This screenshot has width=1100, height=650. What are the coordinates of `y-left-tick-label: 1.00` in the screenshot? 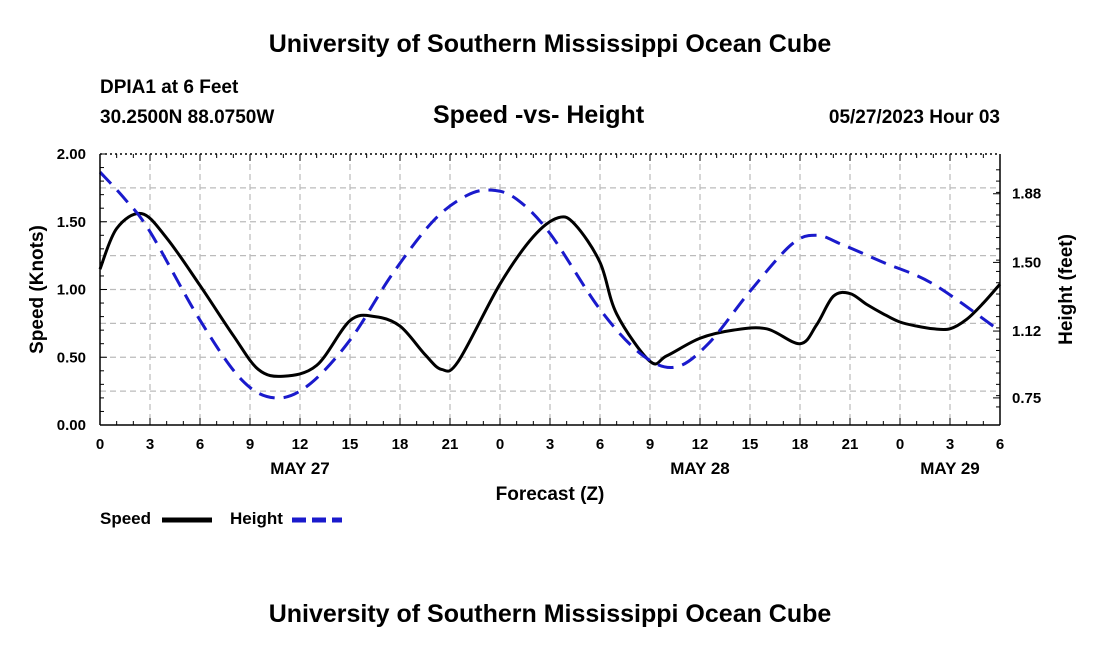 It's located at (71, 290).